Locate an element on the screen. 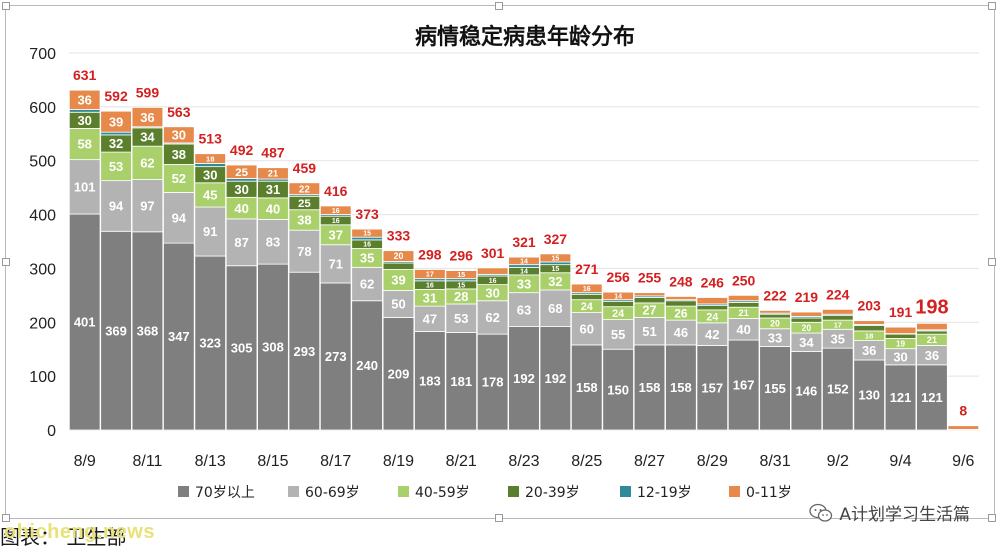 The image size is (1000, 556). y-tick-label: 200 is located at coordinates (42, 323).